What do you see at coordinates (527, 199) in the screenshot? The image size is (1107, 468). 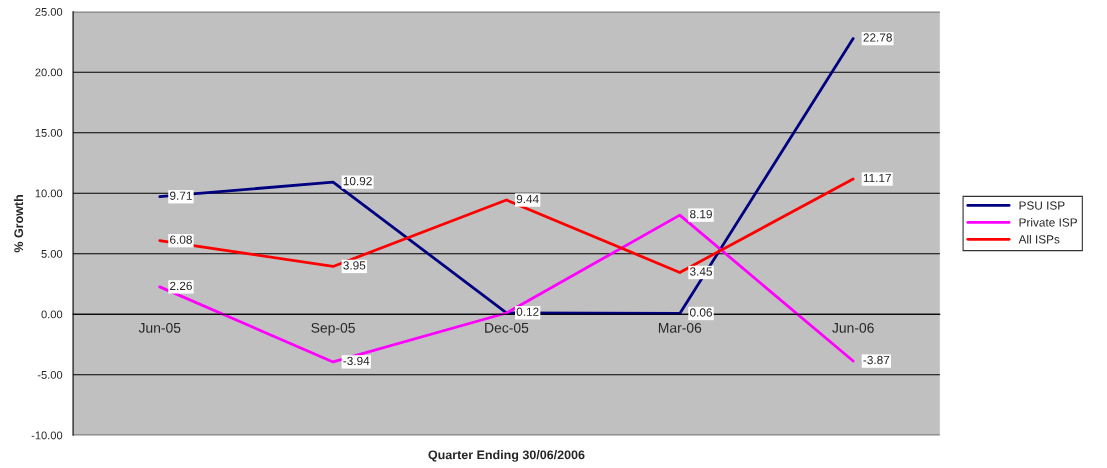 I see `data-label: 9.44` at bounding box center [527, 199].